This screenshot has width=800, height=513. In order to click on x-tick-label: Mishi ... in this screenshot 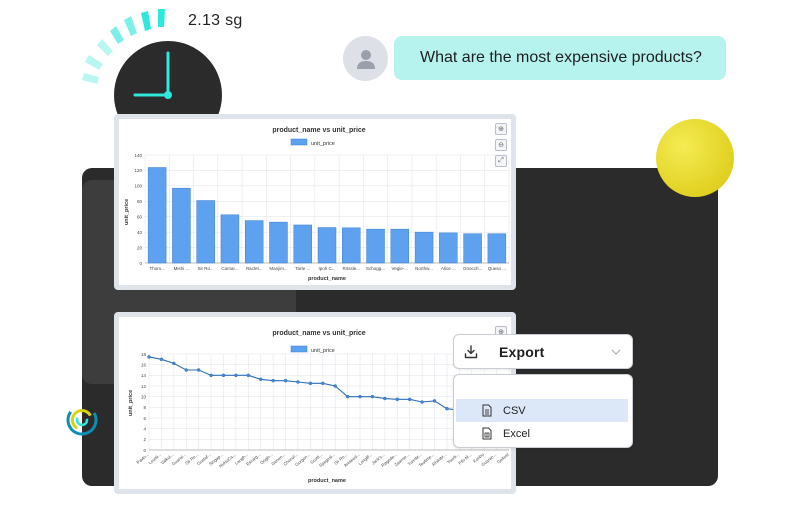, I will do `click(182, 268)`.